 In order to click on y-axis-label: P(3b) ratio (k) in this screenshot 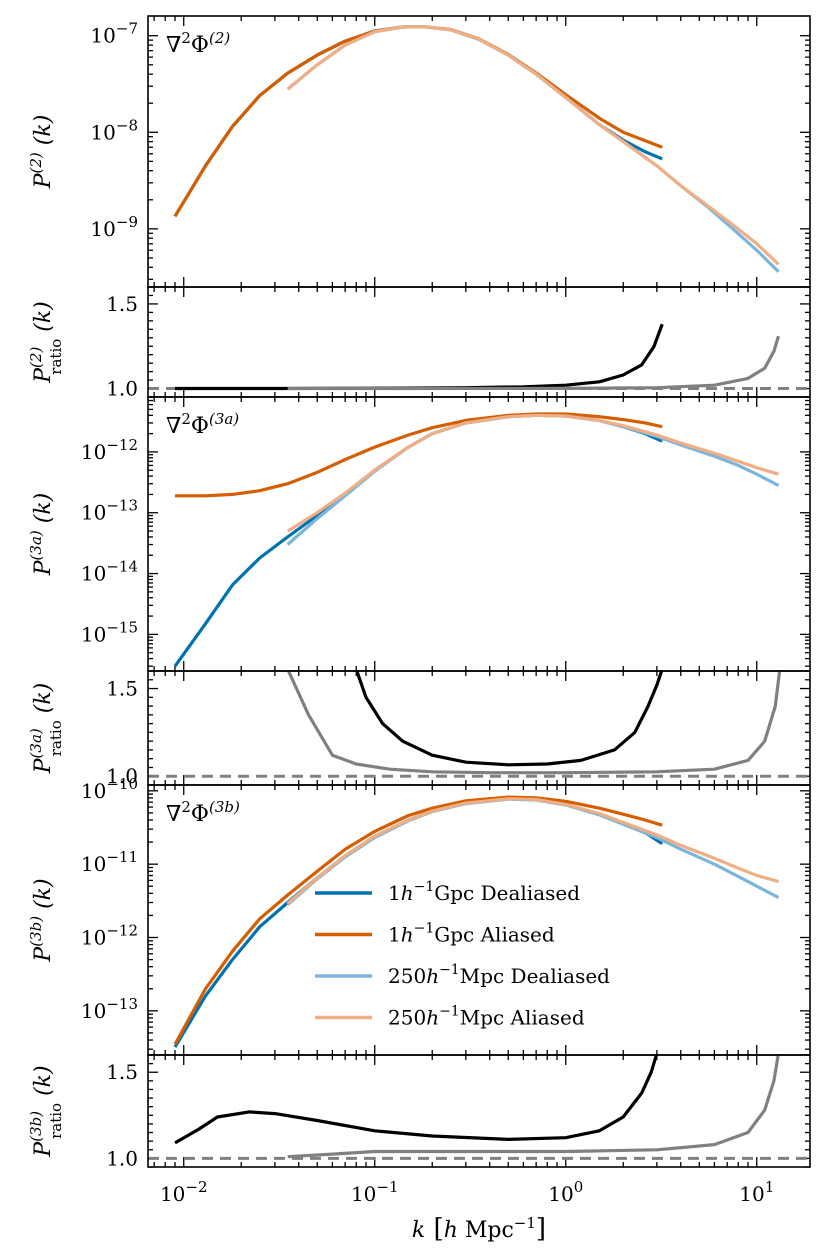, I will do `click(46, 1111)`.